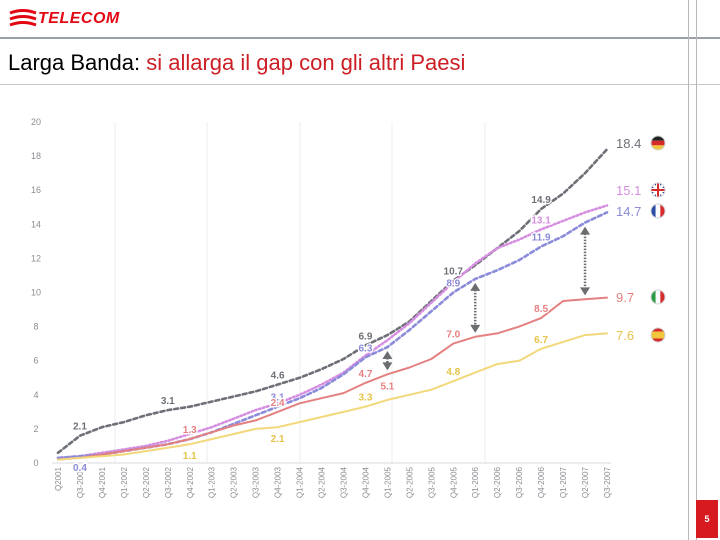 This screenshot has height=540, width=720. What do you see at coordinates (658, 143) in the screenshot?
I see `germany-flag-icon` at bounding box center [658, 143].